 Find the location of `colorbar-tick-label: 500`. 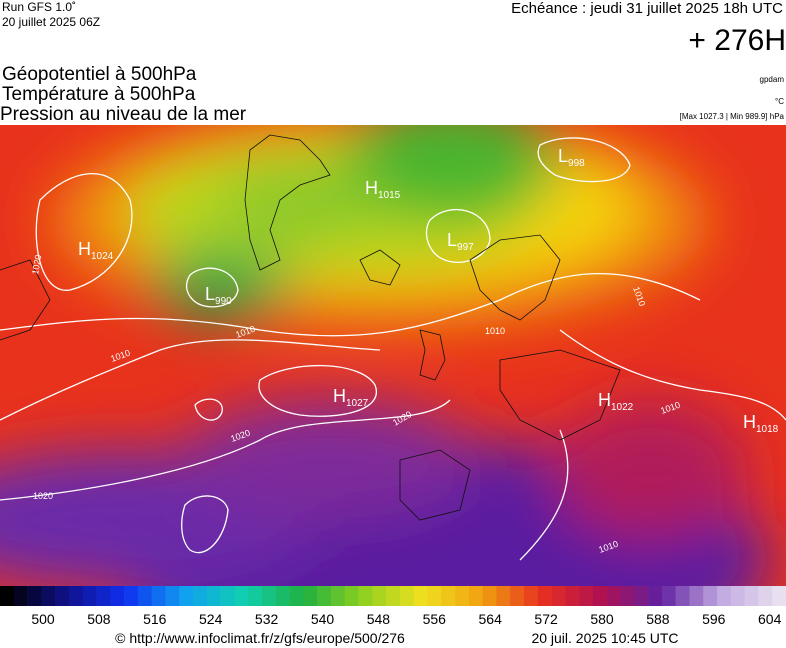

colorbar-tick-label: 500 is located at coordinates (43, 619).